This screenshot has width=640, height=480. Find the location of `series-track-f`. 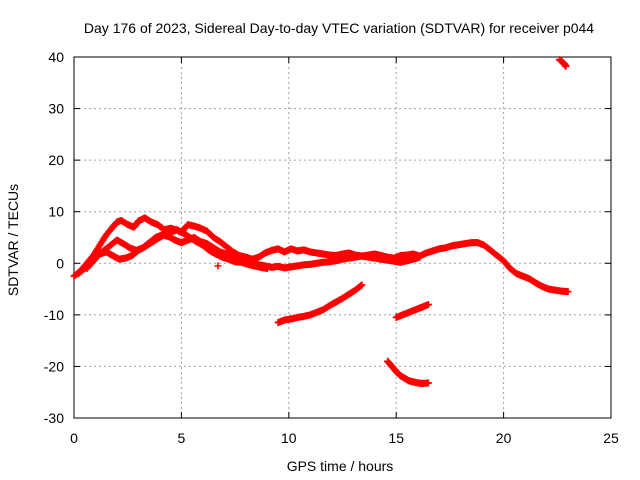

series-track-f is located at coordinates (408, 372).